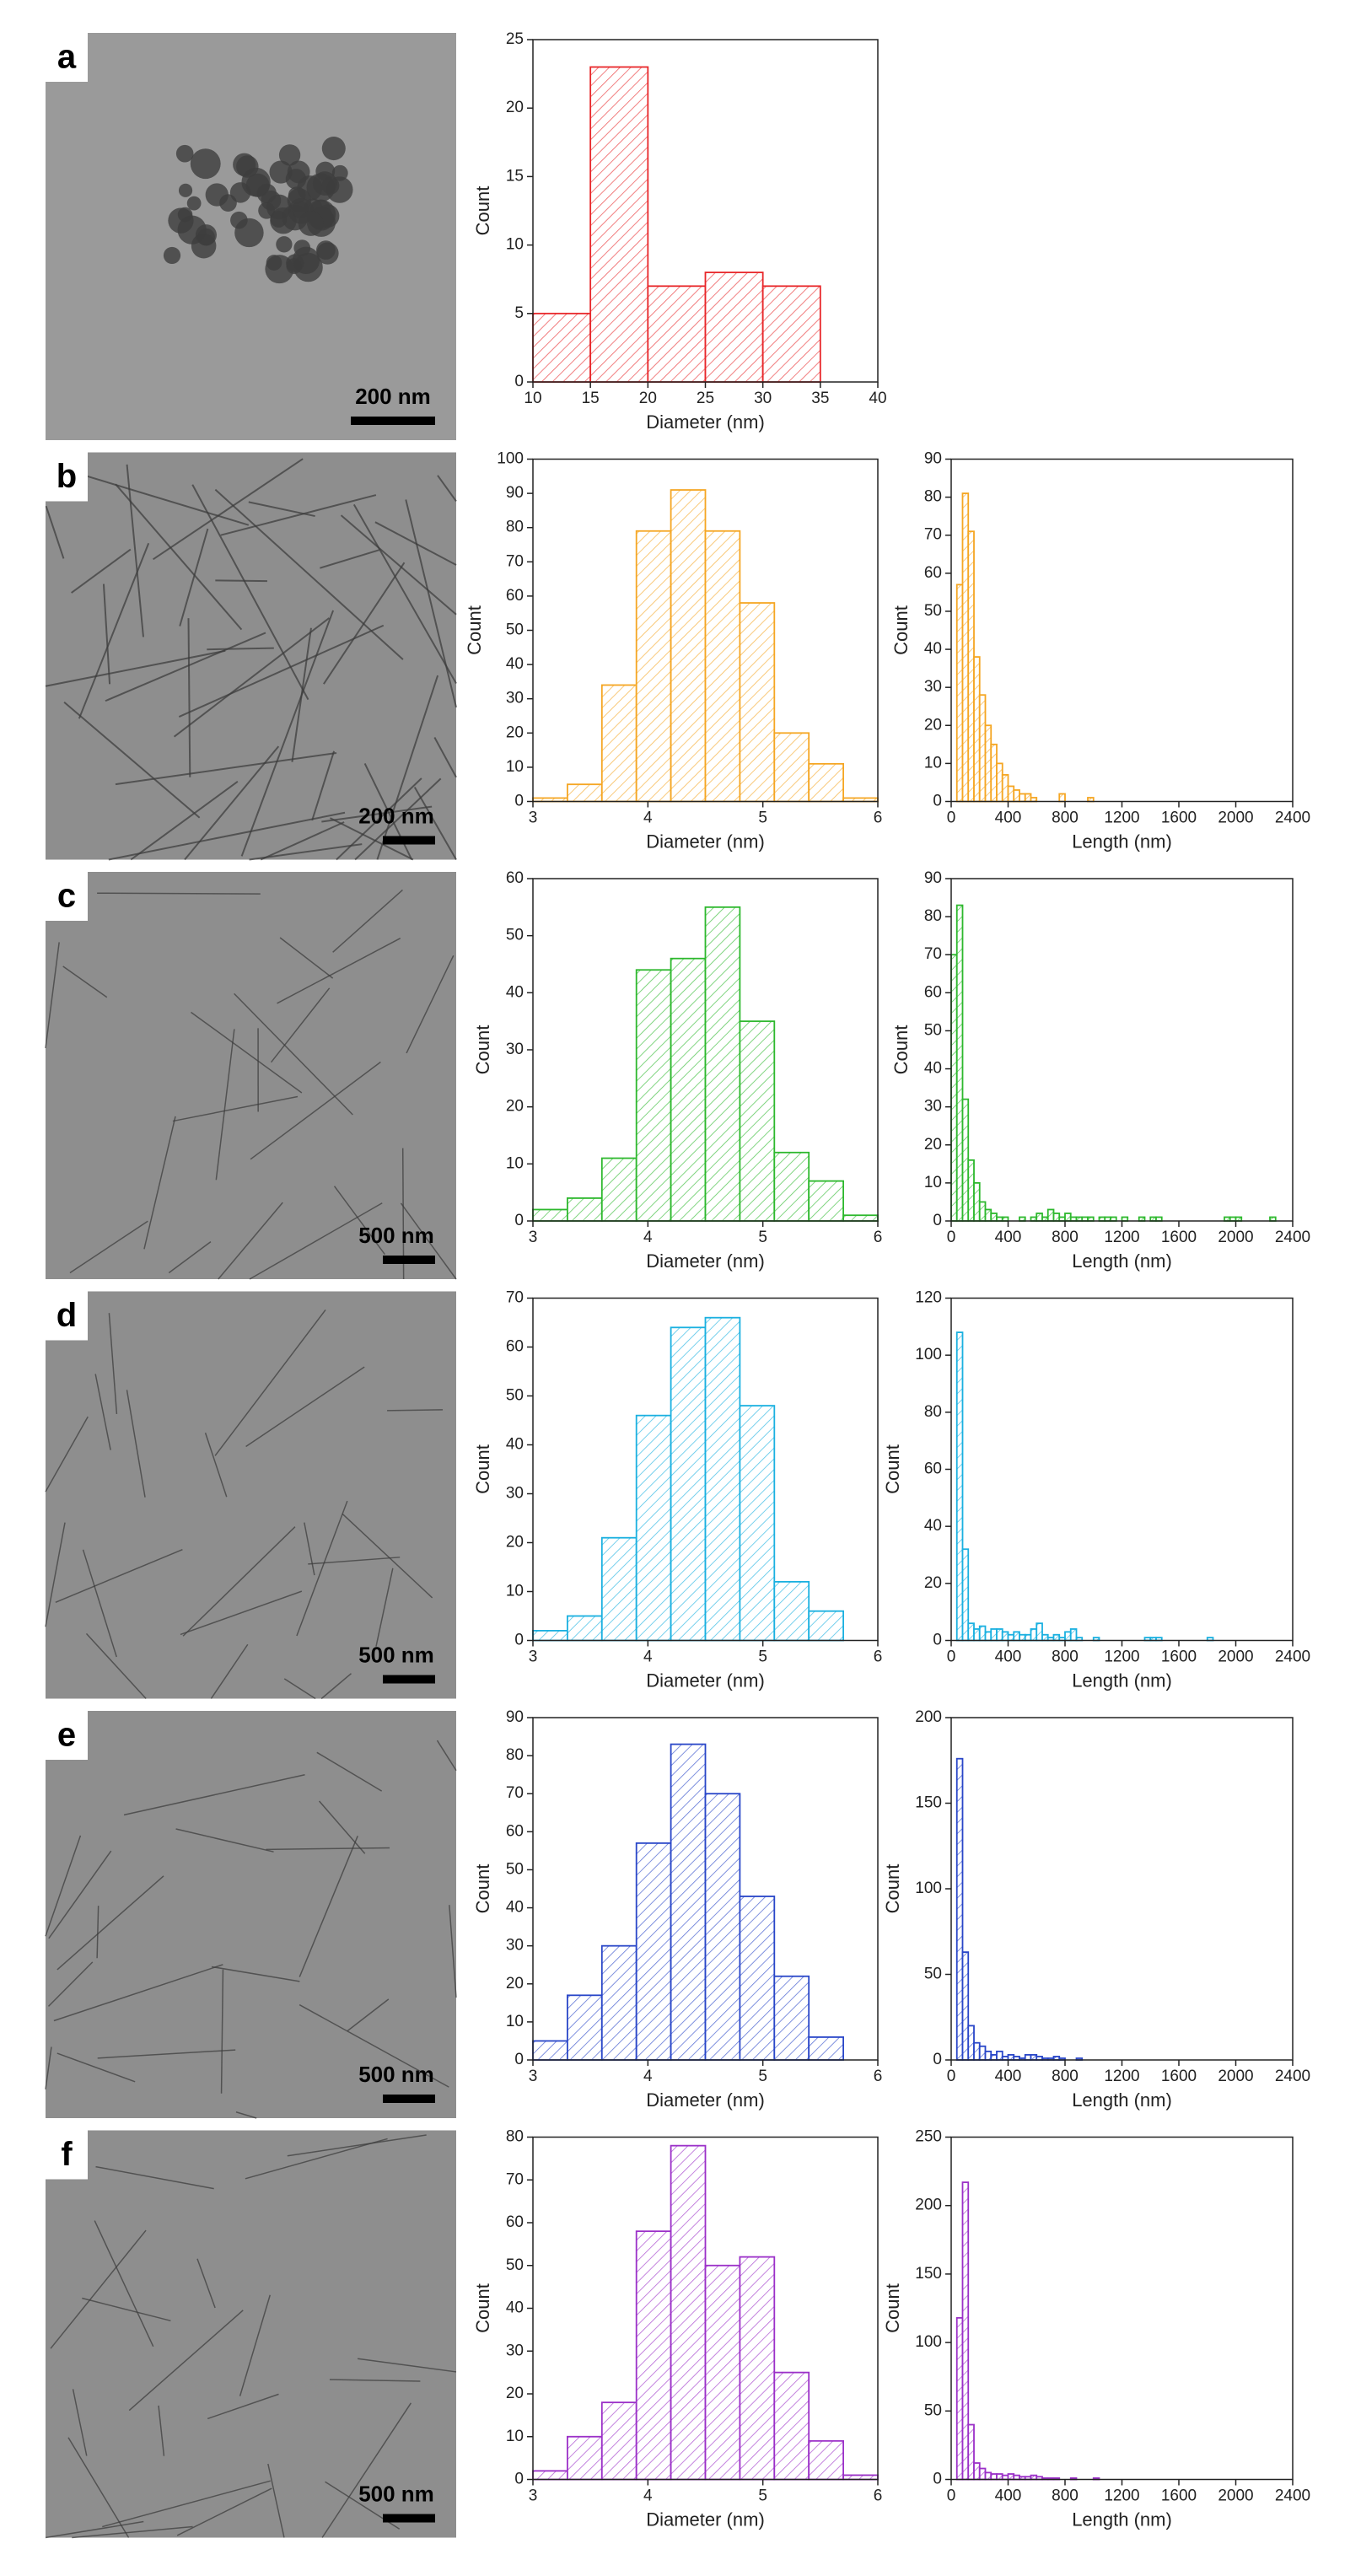 The image size is (1361, 2576). Describe the element at coordinates (1009, 818) in the screenshot. I see `x-tick-label: 400` at that location.